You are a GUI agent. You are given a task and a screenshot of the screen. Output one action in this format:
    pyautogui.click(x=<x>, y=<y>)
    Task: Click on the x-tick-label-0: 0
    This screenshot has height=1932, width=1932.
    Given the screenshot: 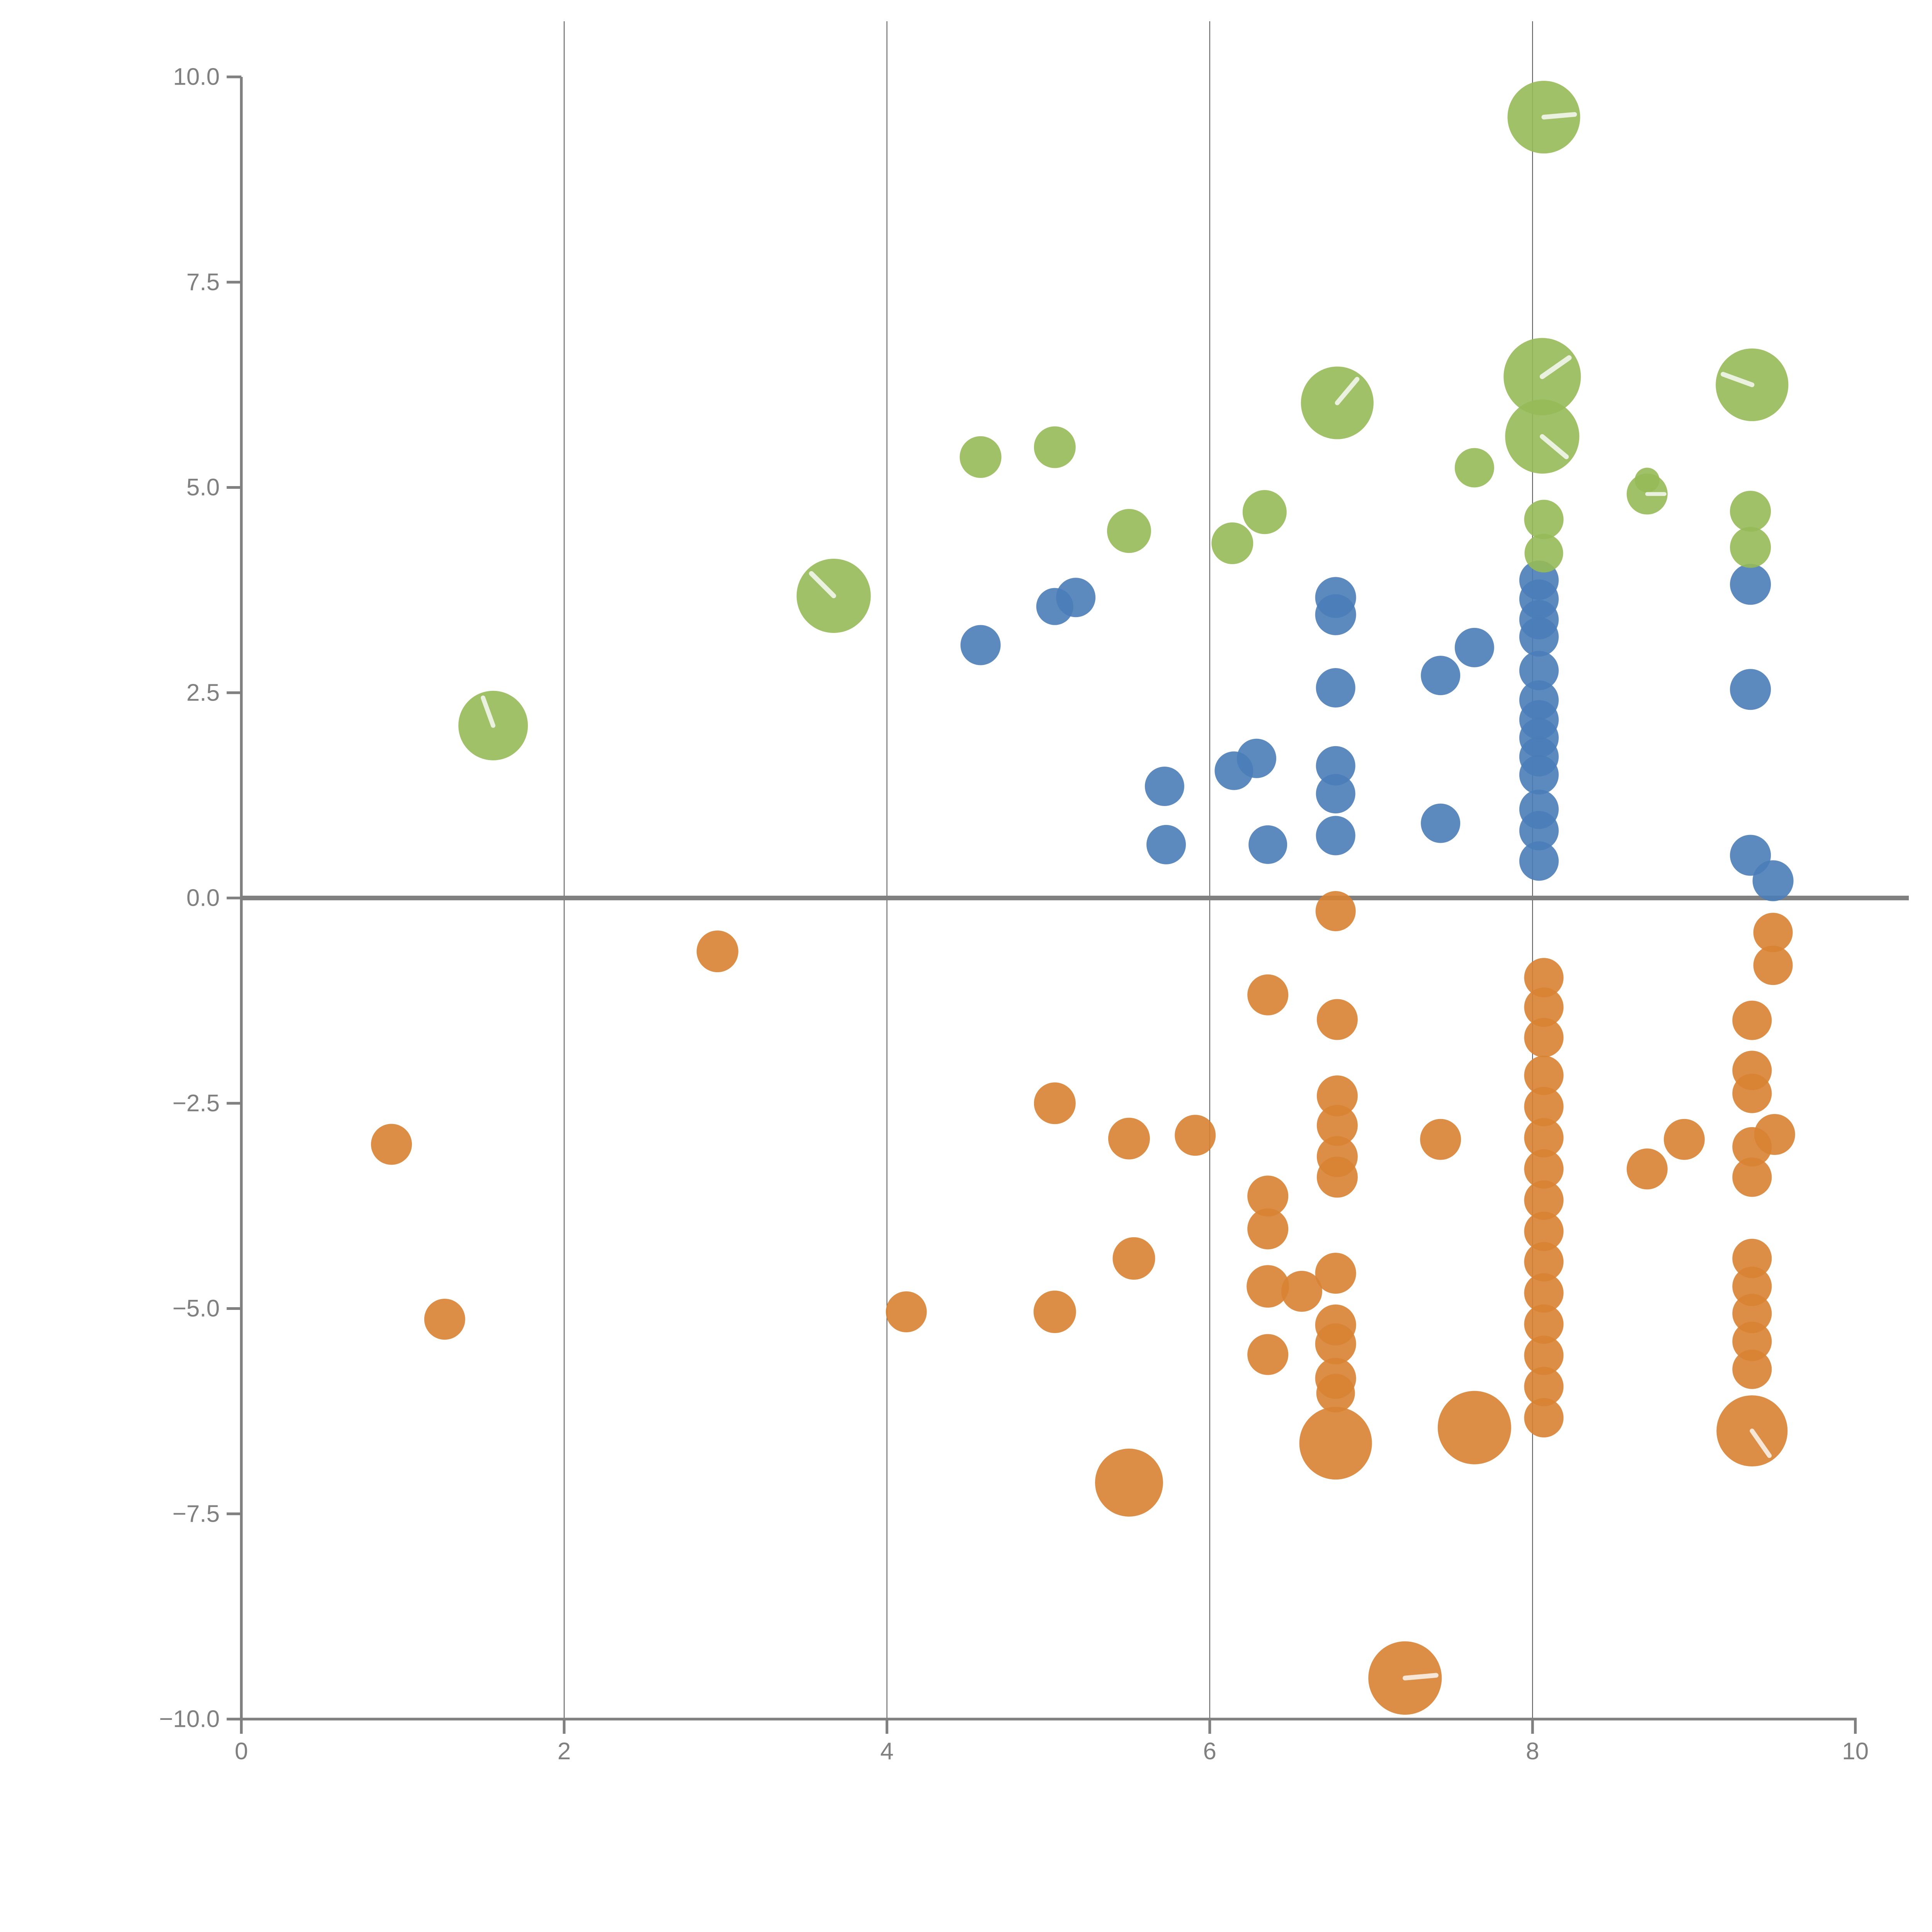 What is the action you would take?
    pyautogui.click(x=241, y=1752)
    